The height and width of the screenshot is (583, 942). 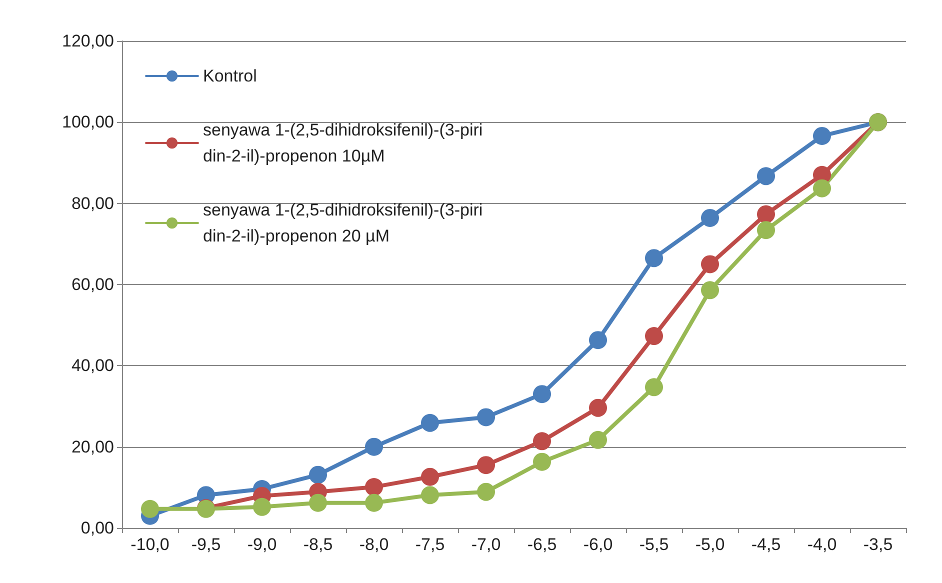 What do you see at coordinates (97, 528) in the screenshot?
I see `y-tick-label: 0,00` at bounding box center [97, 528].